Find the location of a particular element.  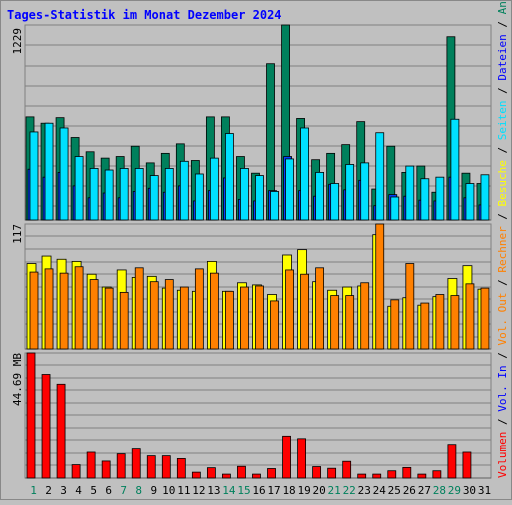

ymax-label-requests: 1229 is located at coordinates (17, 41).